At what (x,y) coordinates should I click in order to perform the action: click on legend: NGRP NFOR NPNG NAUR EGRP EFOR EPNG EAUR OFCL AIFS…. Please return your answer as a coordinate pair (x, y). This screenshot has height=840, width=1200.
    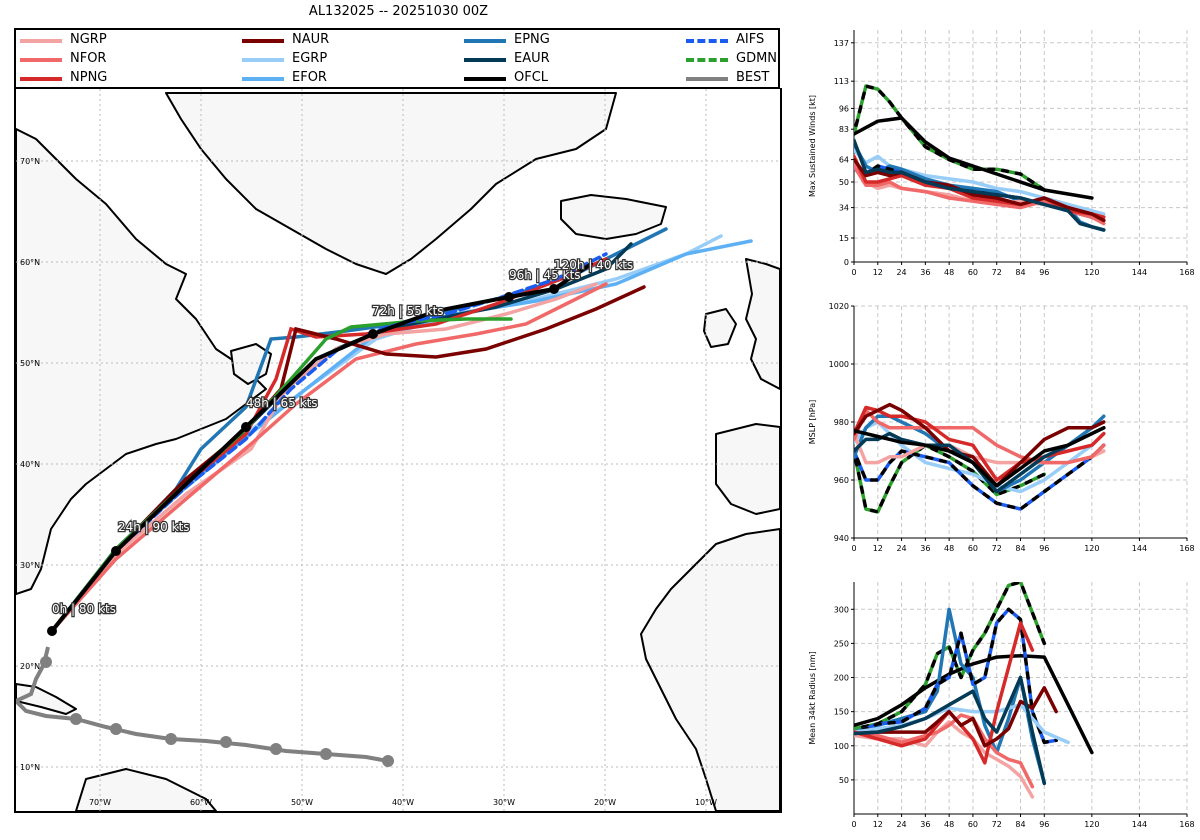
    Looking at the image, I should click on (397, 58).